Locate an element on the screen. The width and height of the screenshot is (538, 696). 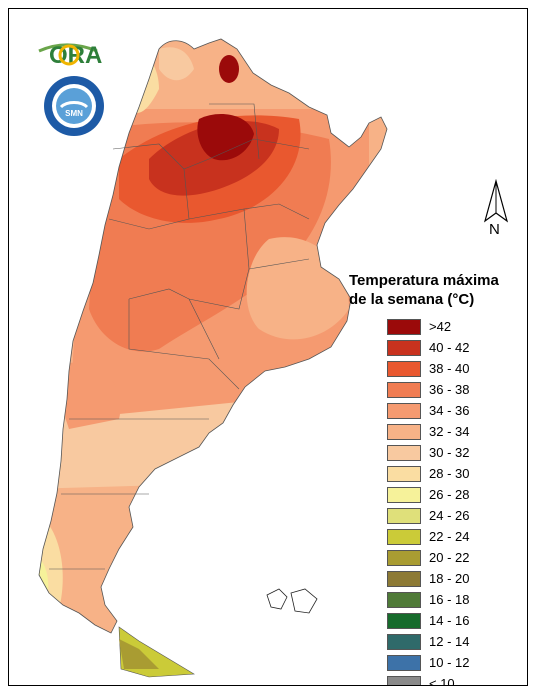
legend-label: 28 - 30 is located at coordinates (449, 473).